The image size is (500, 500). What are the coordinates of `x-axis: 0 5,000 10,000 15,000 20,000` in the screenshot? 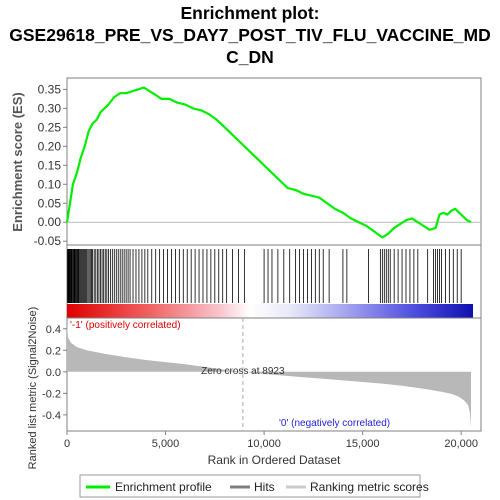 It's located at (271, 440).